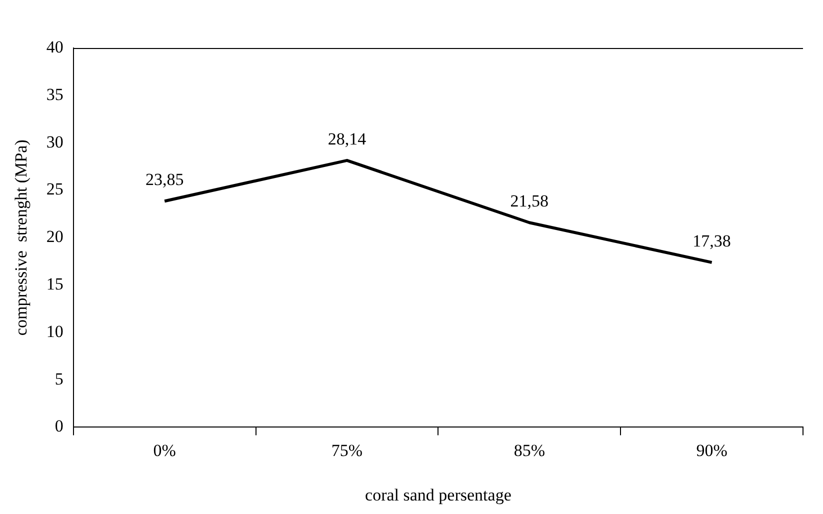 This screenshot has height=514, width=823. What do you see at coordinates (21, 238) in the screenshot?
I see `y-axis-title: compressive strenght (MPa)` at bounding box center [21, 238].